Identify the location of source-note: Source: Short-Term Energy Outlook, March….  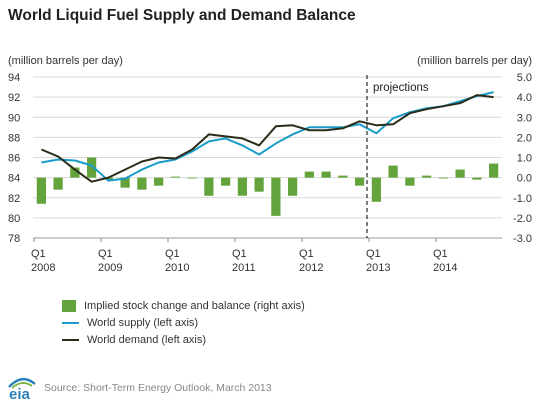
(158, 388).